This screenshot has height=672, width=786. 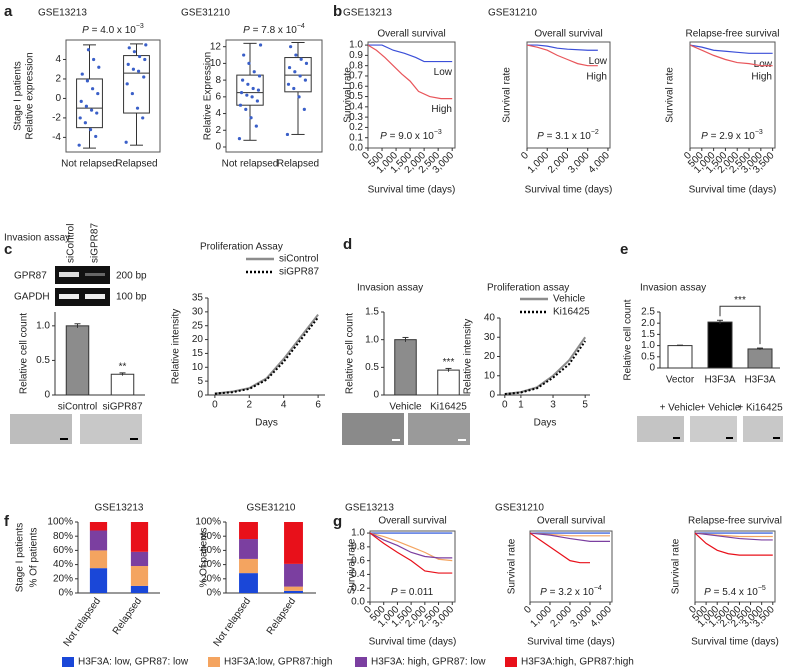 What do you see at coordinates (337, 11) in the screenshot?
I see `panel-letter: b` at bounding box center [337, 11].